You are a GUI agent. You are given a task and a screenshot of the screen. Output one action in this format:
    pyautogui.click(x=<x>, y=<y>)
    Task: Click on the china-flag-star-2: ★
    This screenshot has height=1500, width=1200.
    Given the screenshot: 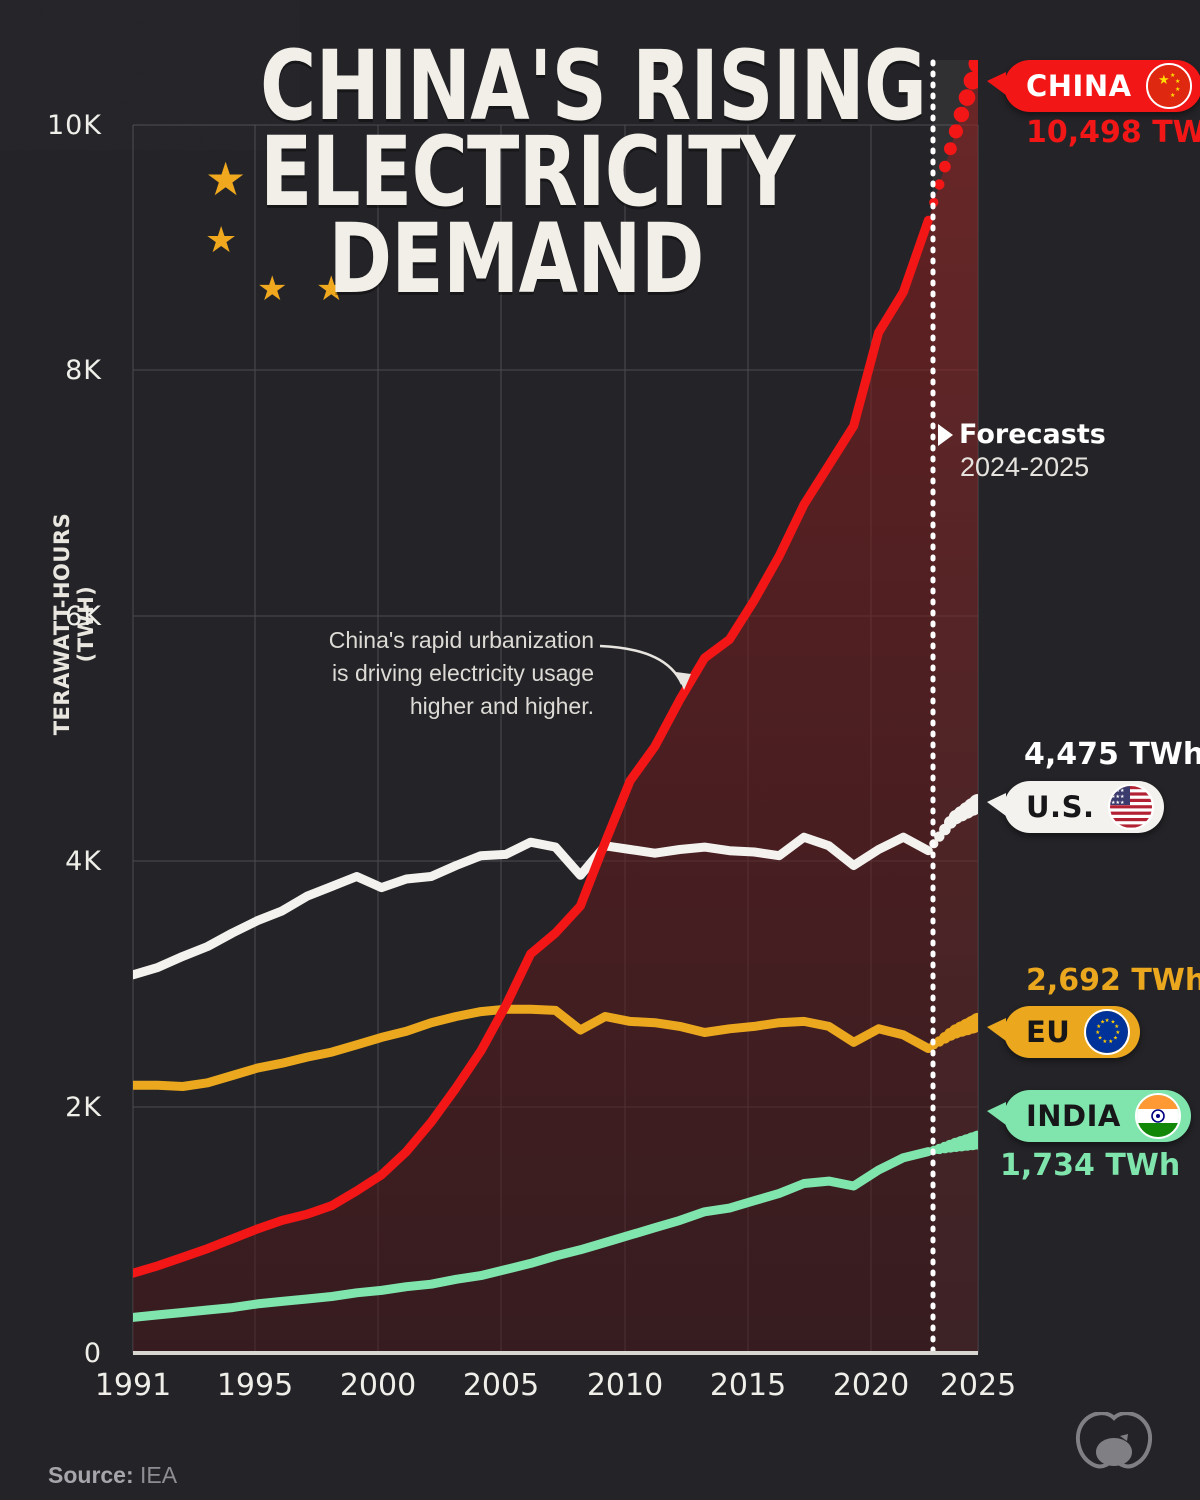 What is the action you would take?
    pyautogui.click(x=221, y=239)
    